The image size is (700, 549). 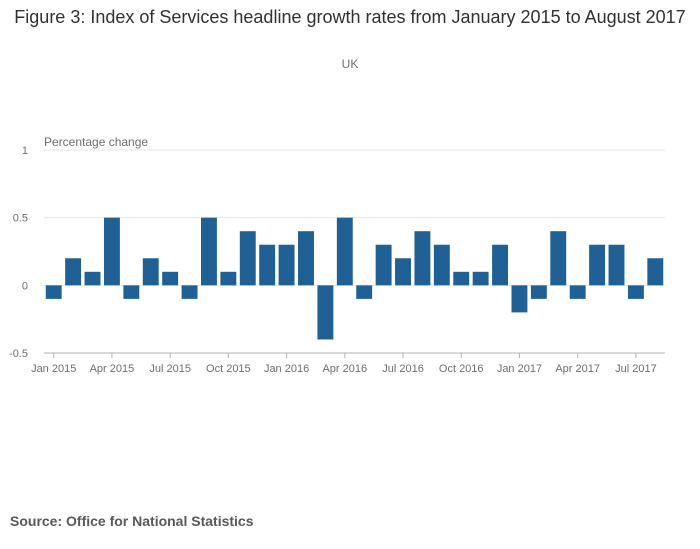 What do you see at coordinates (25, 151) in the screenshot?
I see `y-tick-label: 1` at bounding box center [25, 151].